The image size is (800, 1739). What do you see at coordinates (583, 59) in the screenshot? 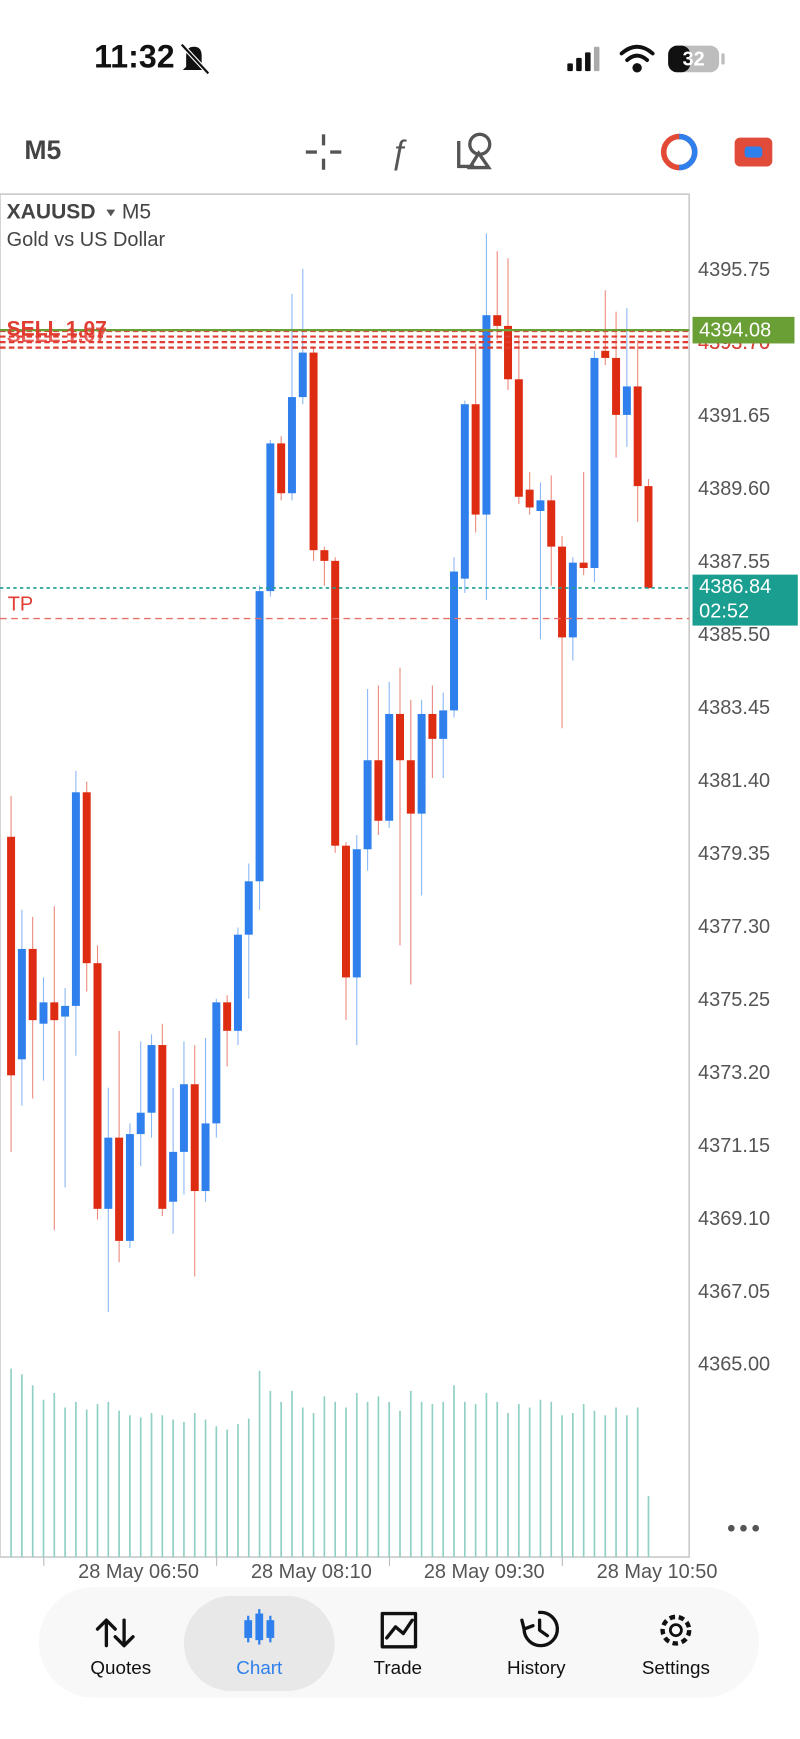
I see `signal-icon` at bounding box center [583, 59].